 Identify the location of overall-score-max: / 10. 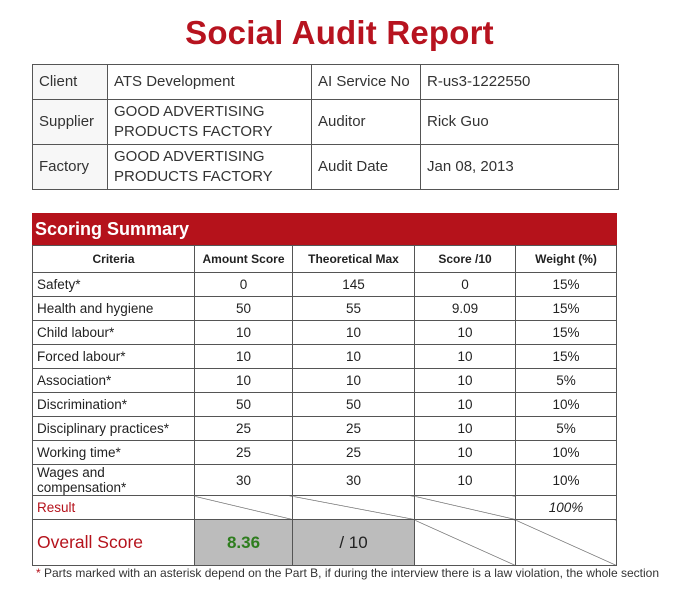
(353, 542).